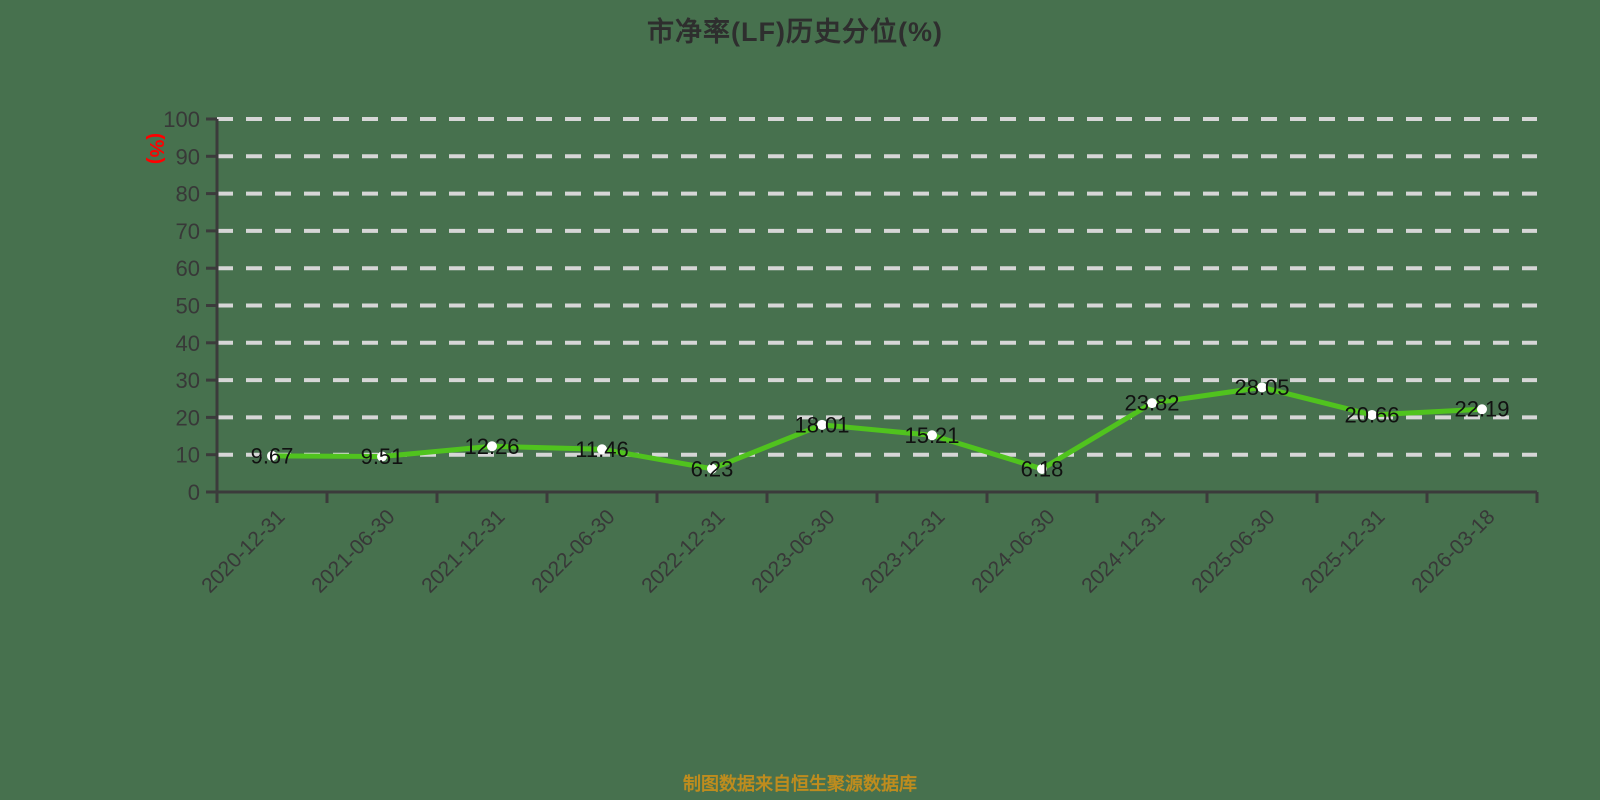 The image size is (1600, 800). What do you see at coordinates (188, 417) in the screenshot?
I see `y-tick-label: 20` at bounding box center [188, 417].